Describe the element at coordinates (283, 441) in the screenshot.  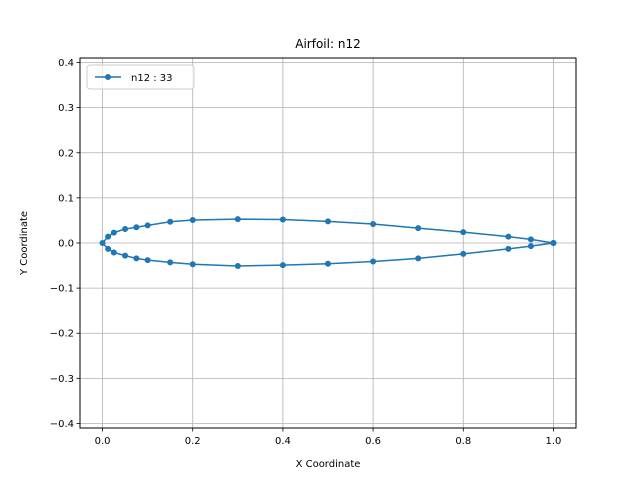
I see `x-tick-label: 0.4` at that location.